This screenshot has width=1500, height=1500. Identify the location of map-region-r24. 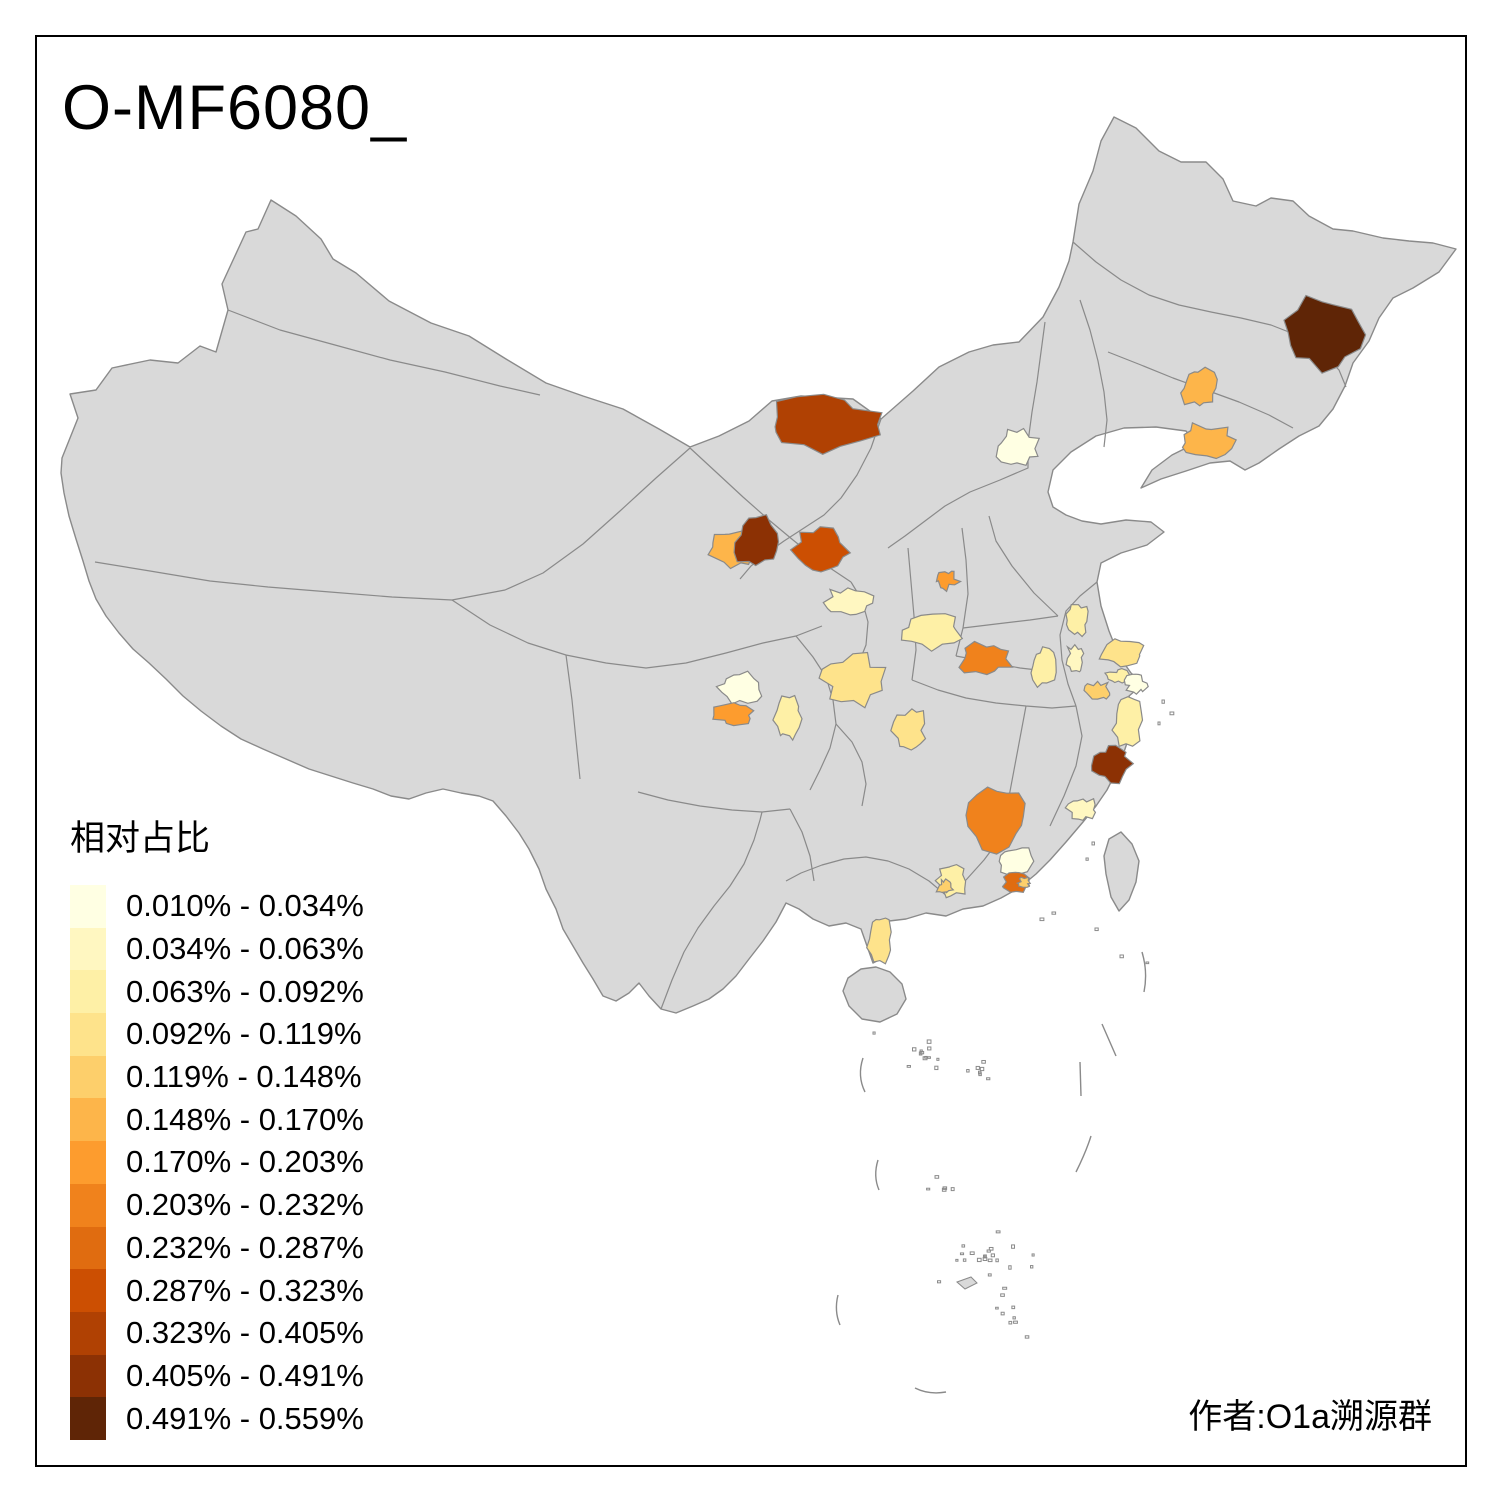
(733, 714).